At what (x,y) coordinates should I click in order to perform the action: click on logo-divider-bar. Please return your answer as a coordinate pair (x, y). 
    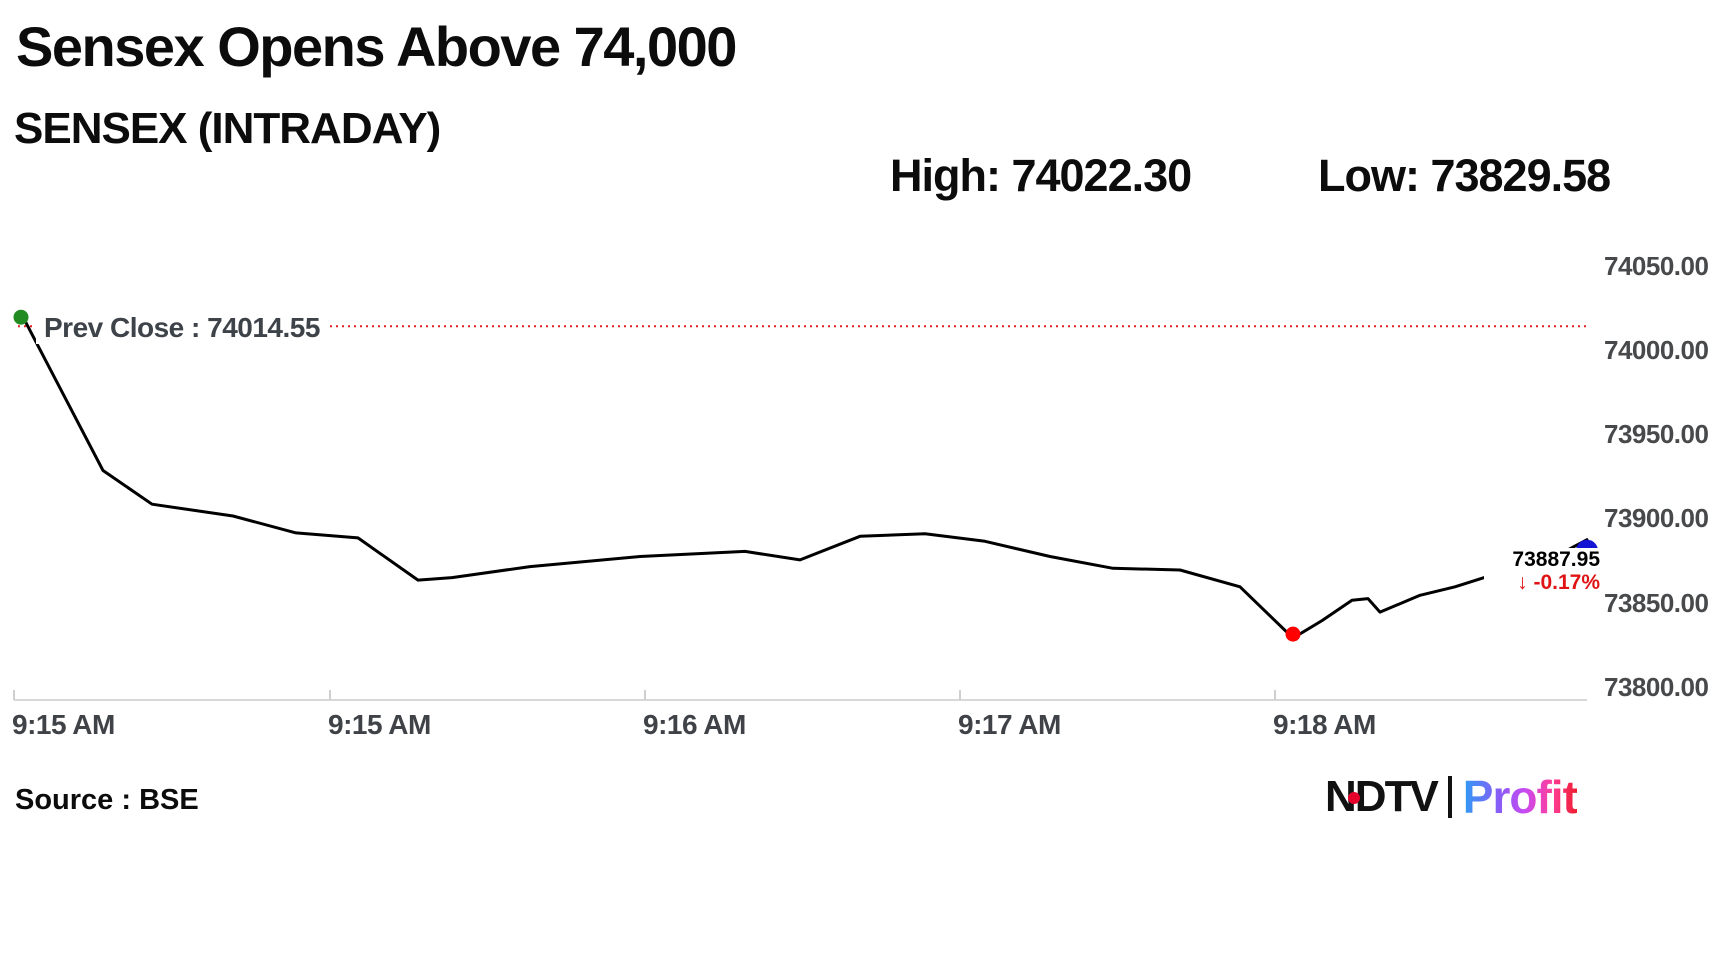
    Looking at the image, I should click on (1449, 797).